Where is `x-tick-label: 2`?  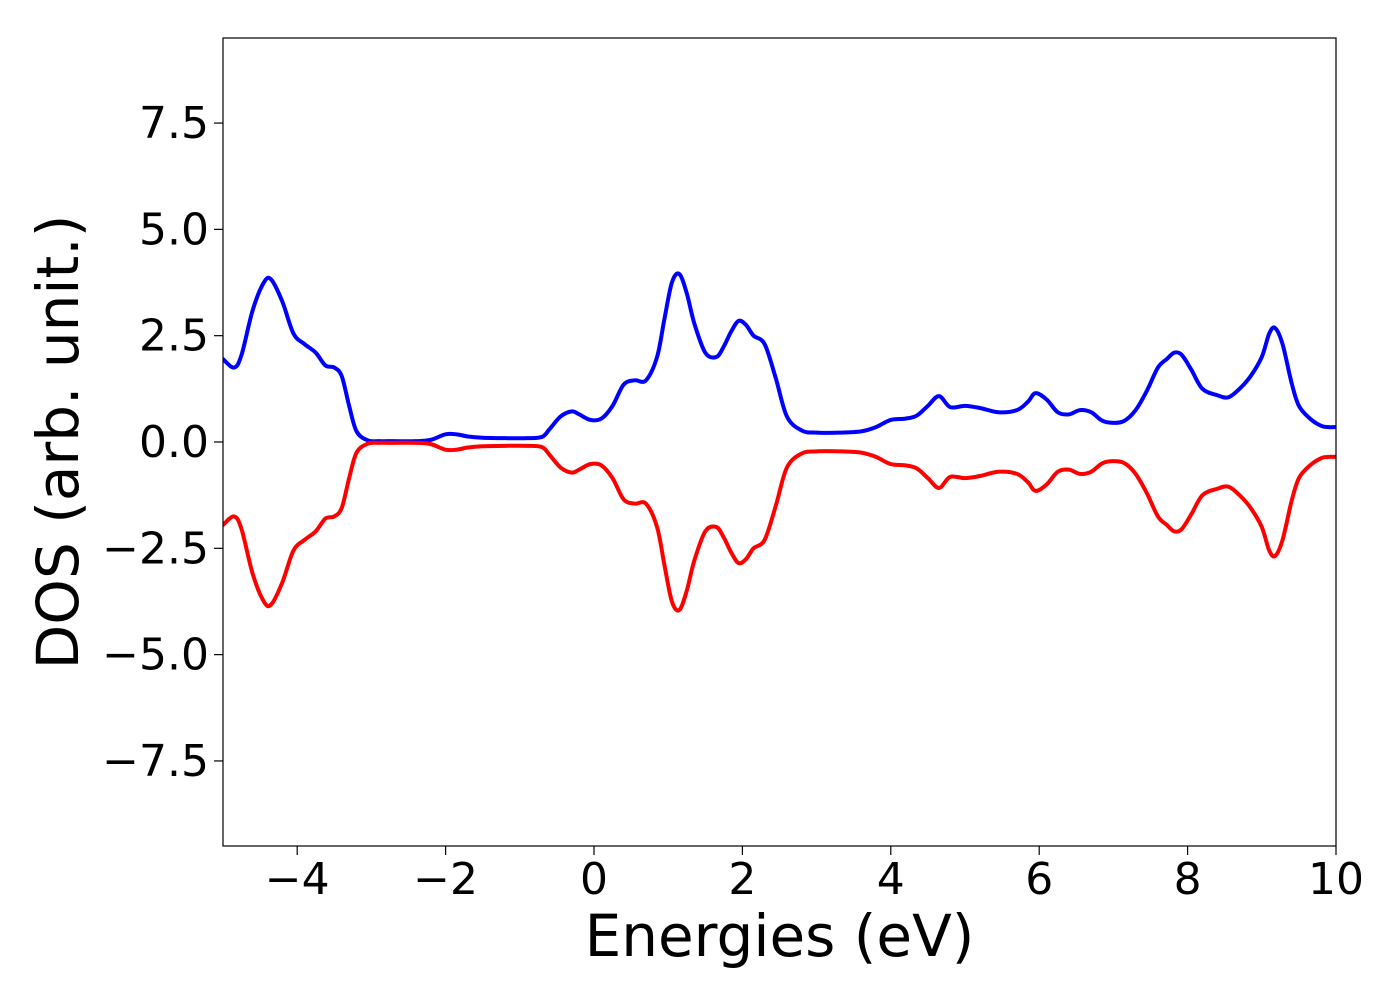 x-tick-label: 2 is located at coordinates (742, 879).